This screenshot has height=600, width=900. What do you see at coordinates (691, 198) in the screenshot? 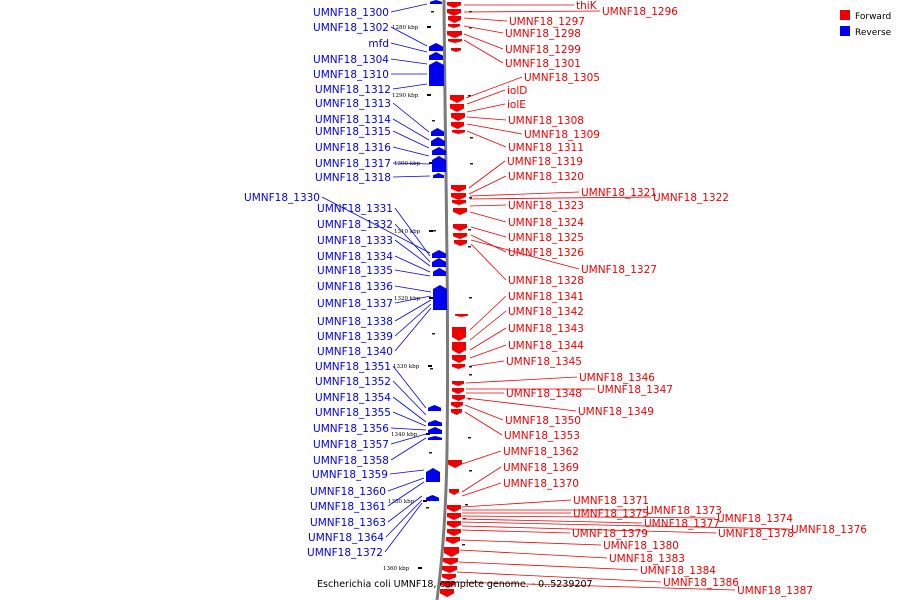
I see `forward-gene-label: UMNF18_1322` at bounding box center [691, 198].